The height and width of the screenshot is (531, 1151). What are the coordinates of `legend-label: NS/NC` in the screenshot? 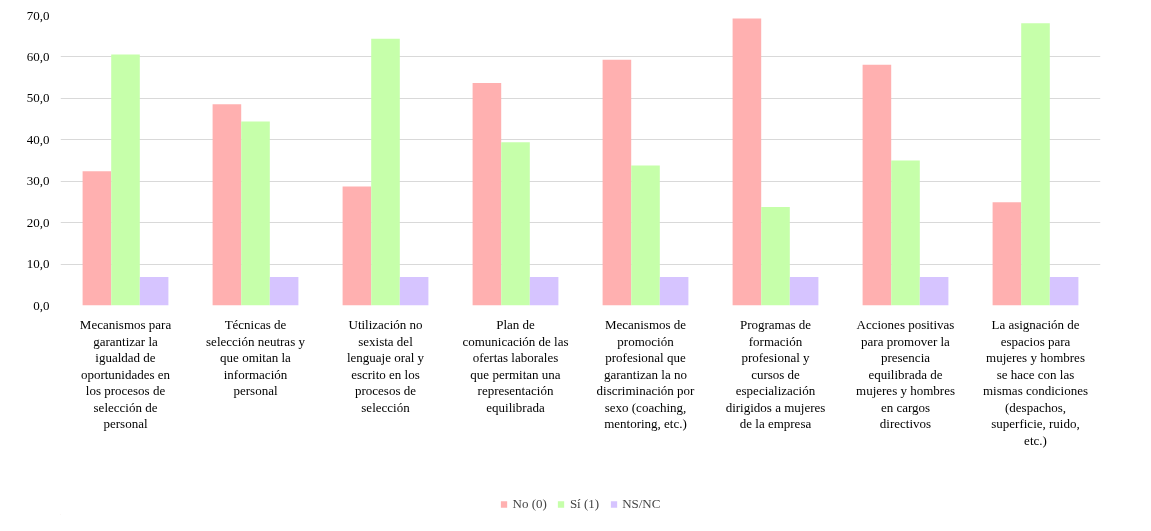 It's located at (641, 504).